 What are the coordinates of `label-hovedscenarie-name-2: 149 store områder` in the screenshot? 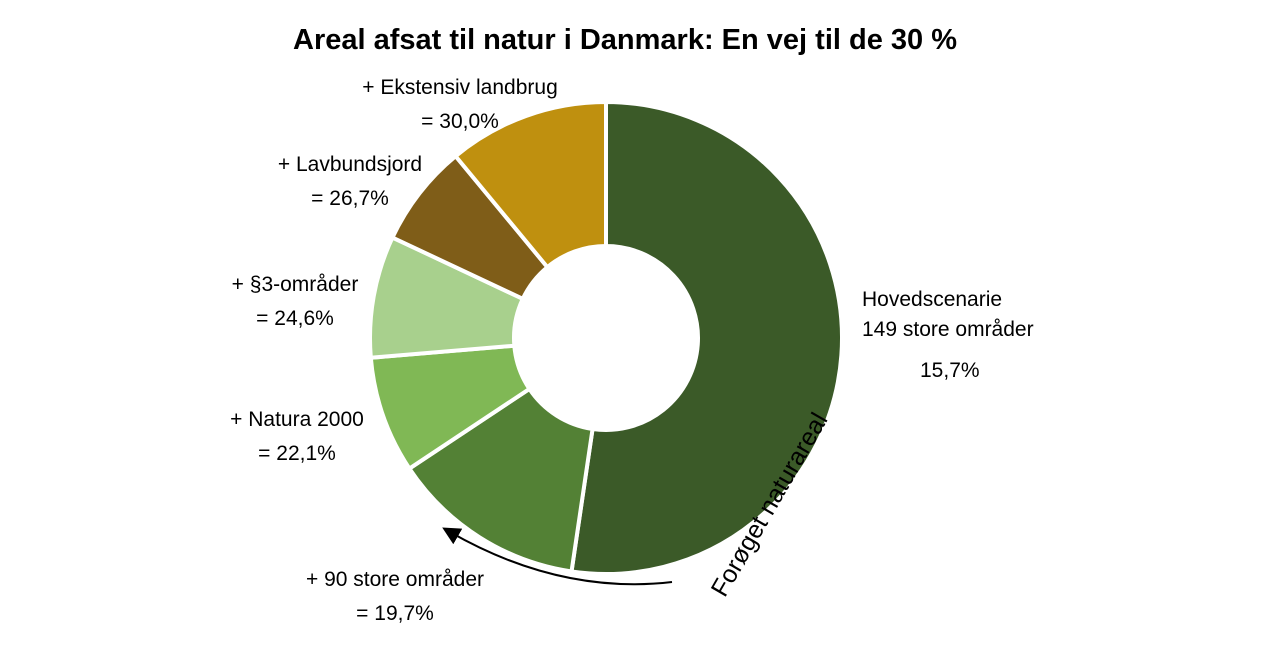 It's located at (948, 330).